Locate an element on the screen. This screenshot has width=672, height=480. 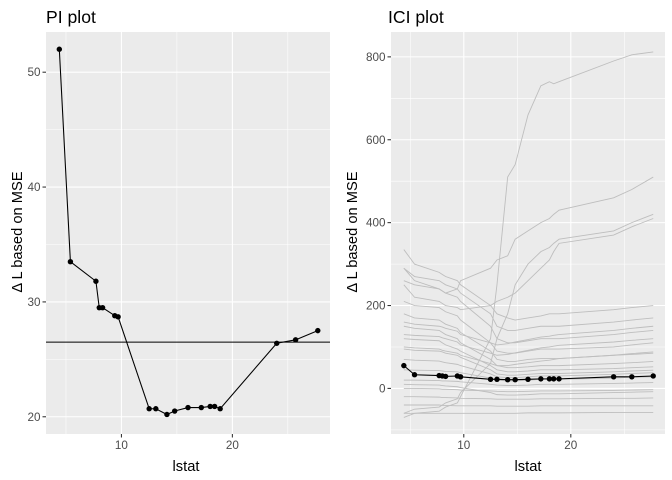
pi-x-tick-label: 10 is located at coordinates (122, 445).